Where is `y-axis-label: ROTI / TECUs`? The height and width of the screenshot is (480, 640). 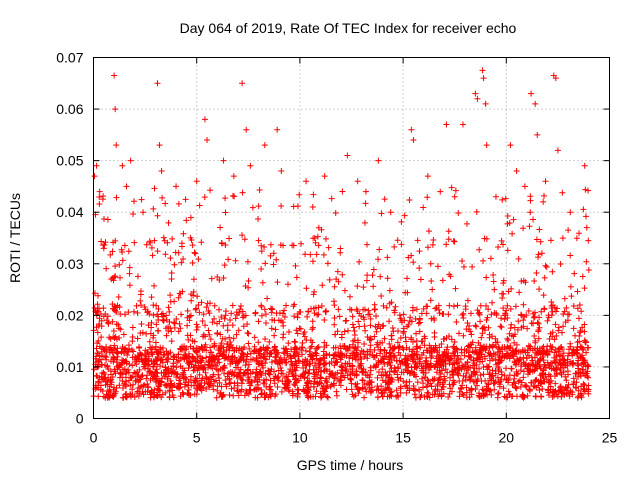
y-axis-label: ROTI / TECUs is located at coordinates (15, 238).